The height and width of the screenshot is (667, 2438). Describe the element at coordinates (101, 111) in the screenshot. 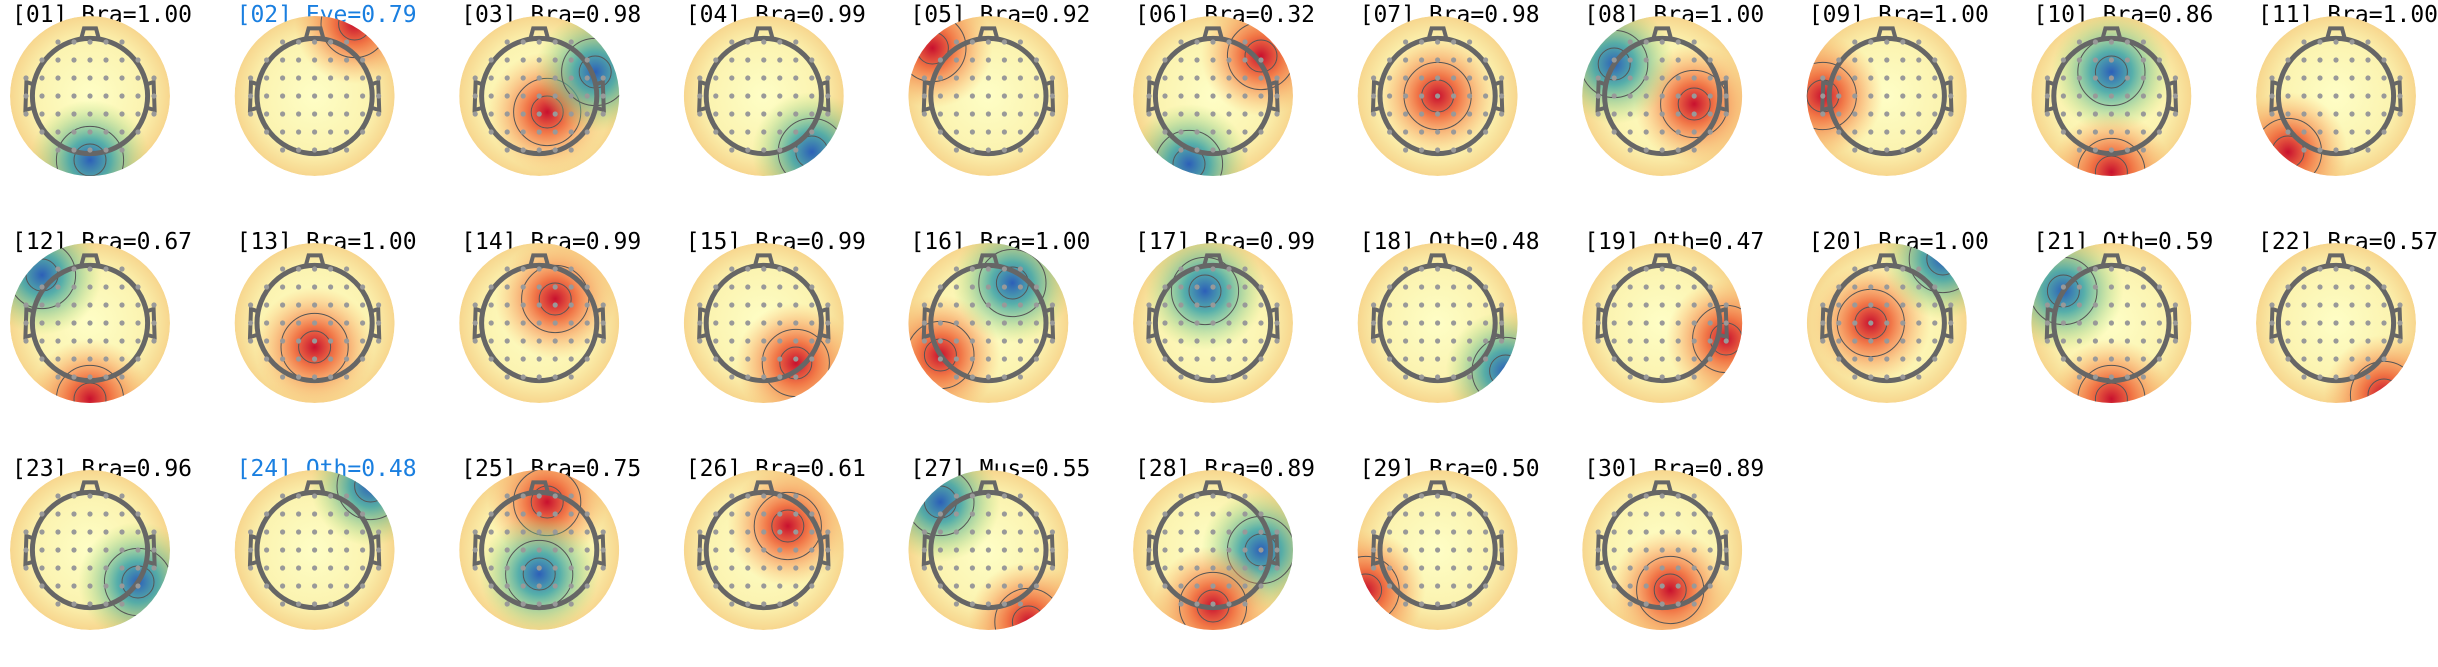

I see `component: [01] Bra=1.00` at that location.